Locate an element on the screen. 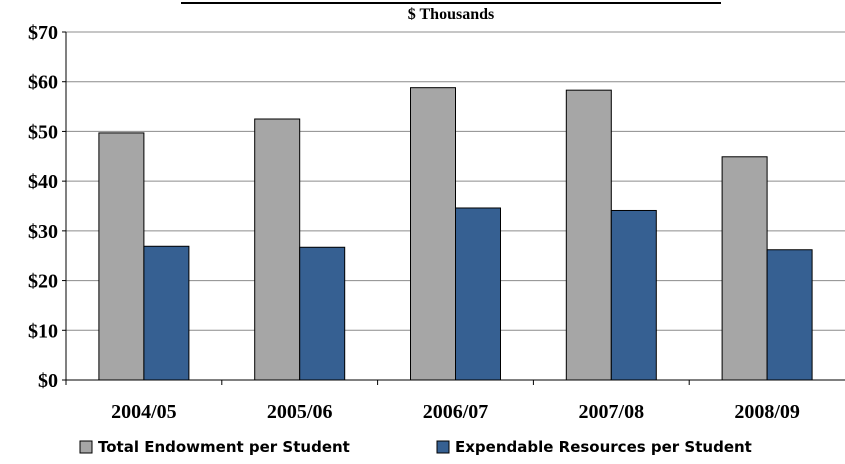 The height and width of the screenshot is (464, 845). y-tick-label: $40 is located at coordinates (43, 182).